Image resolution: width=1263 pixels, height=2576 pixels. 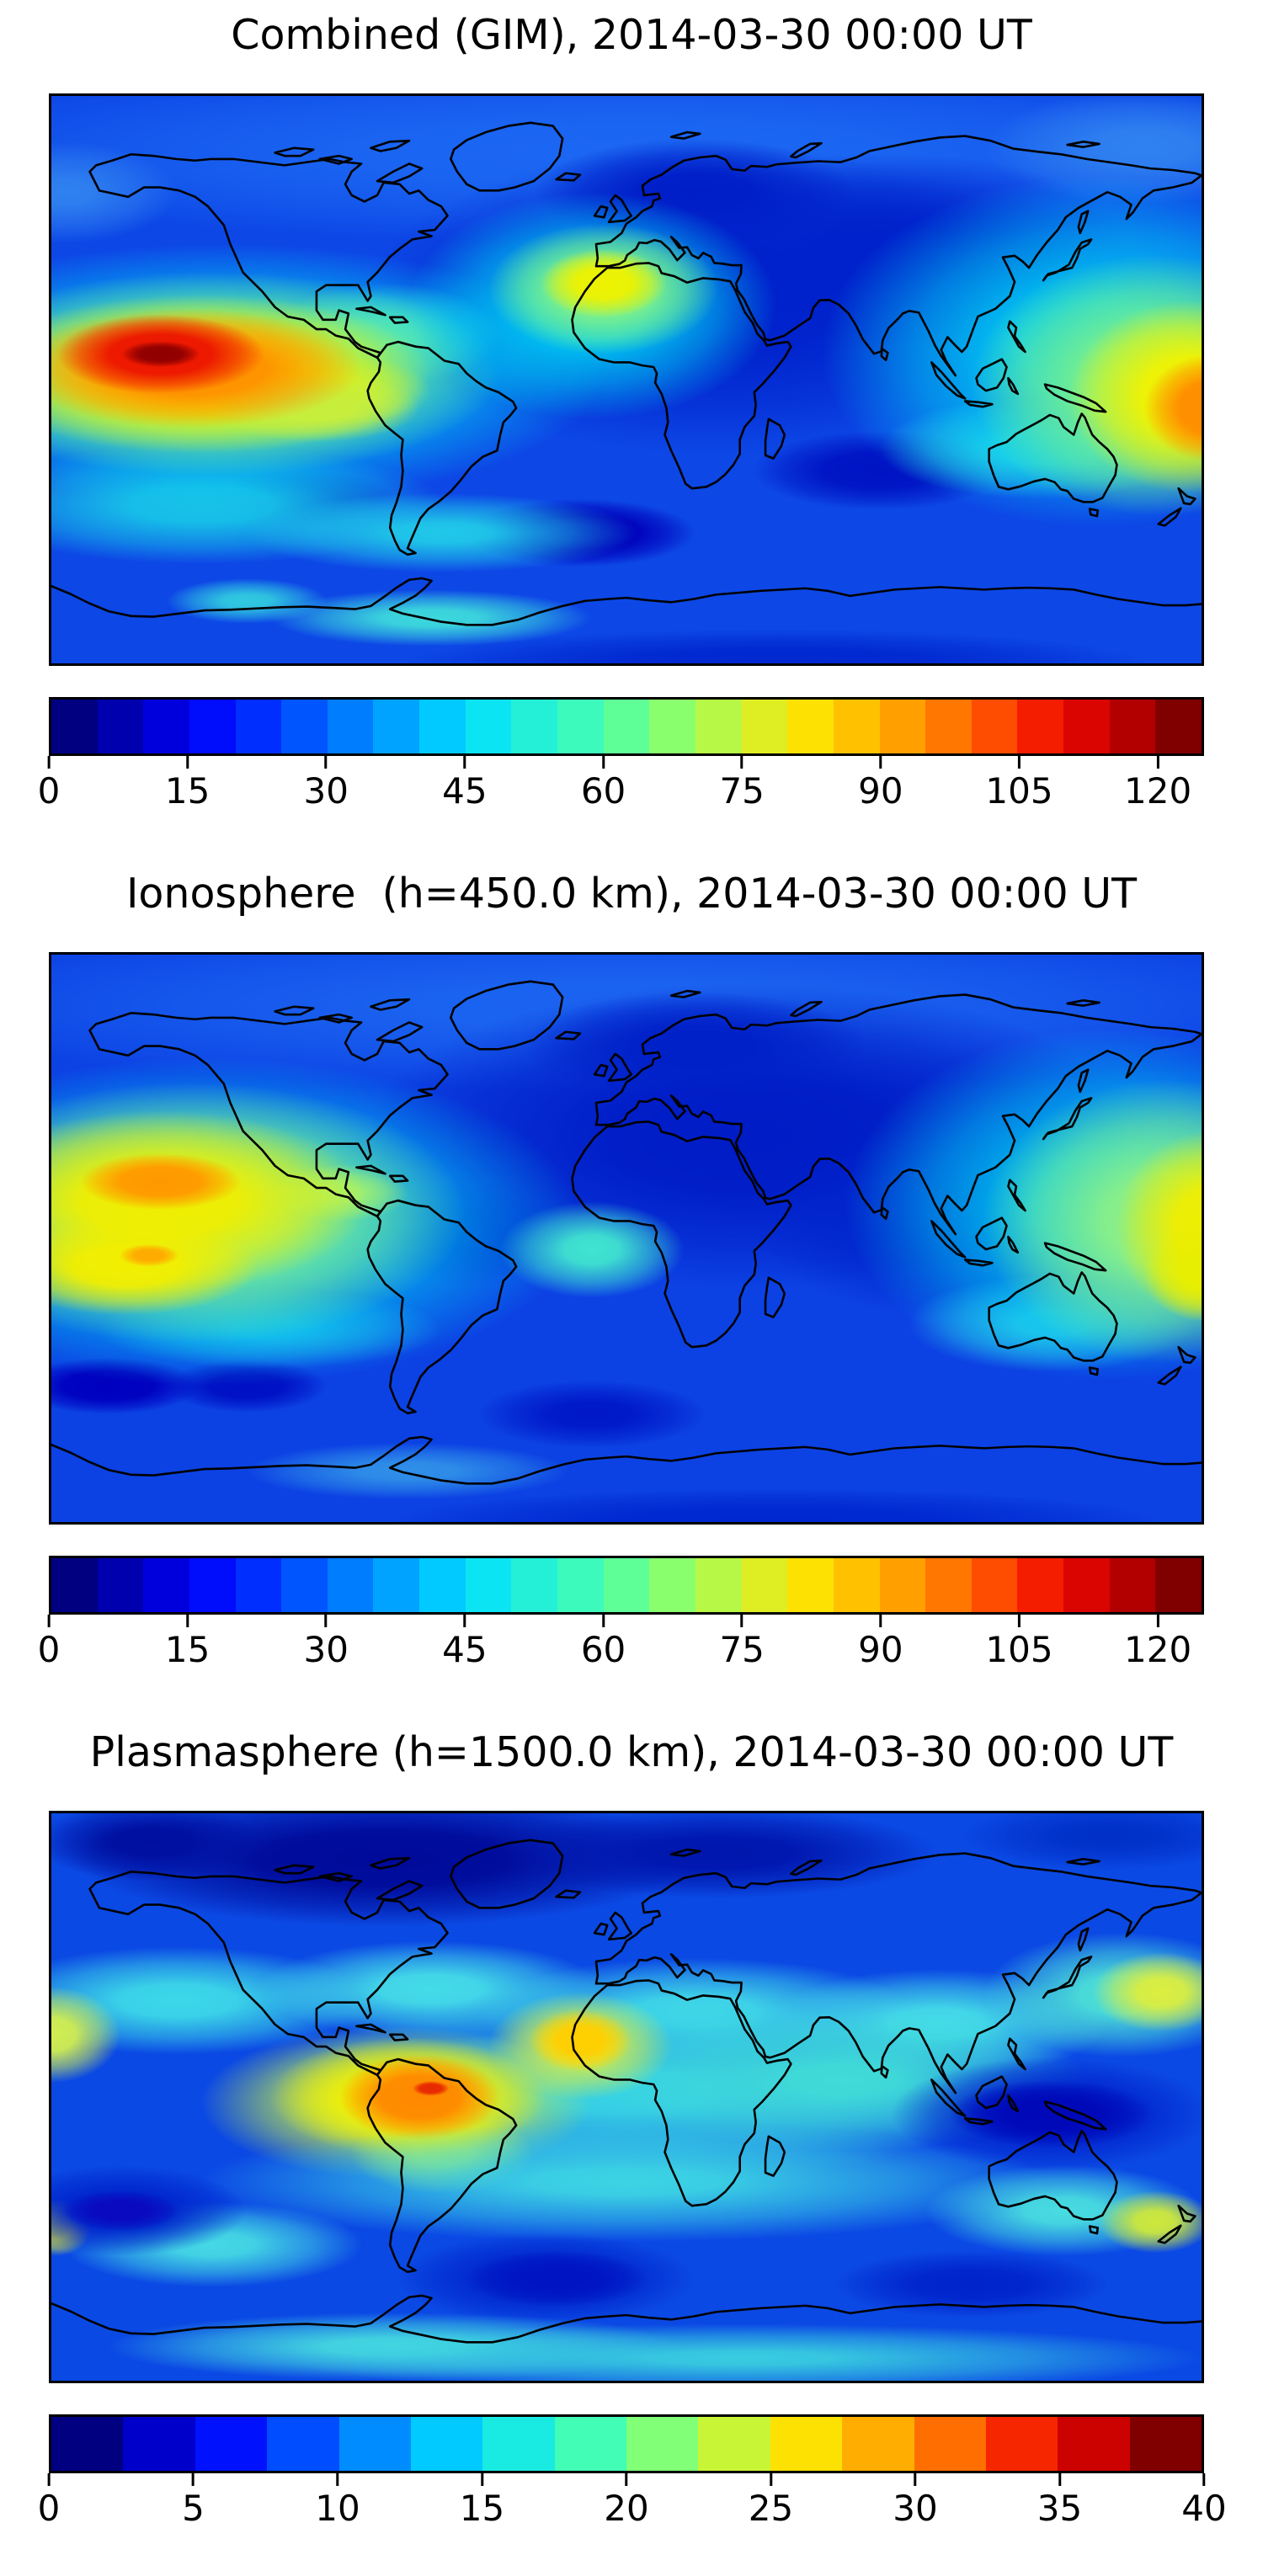 I want to click on colorbar-tick: 25, so click(x=771, y=2500).